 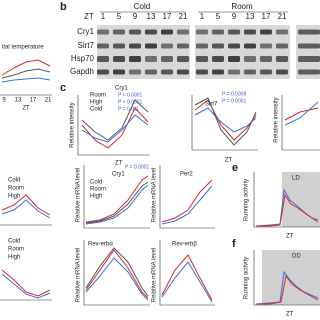 I want to click on row-label: Cry1, so click(x=85, y=31).